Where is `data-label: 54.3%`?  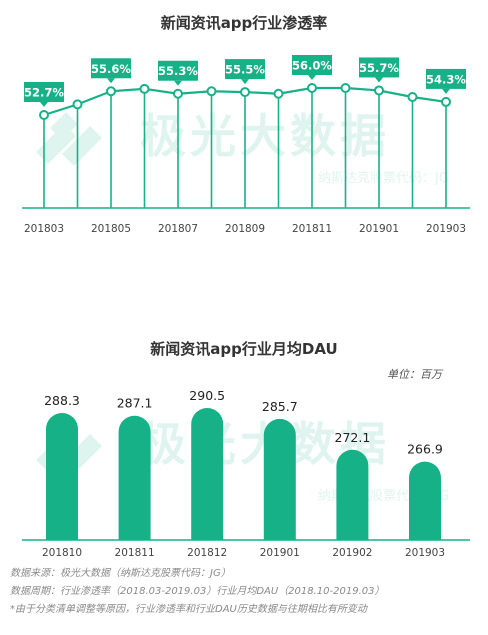 data-label: 54.3% is located at coordinates (446, 79).